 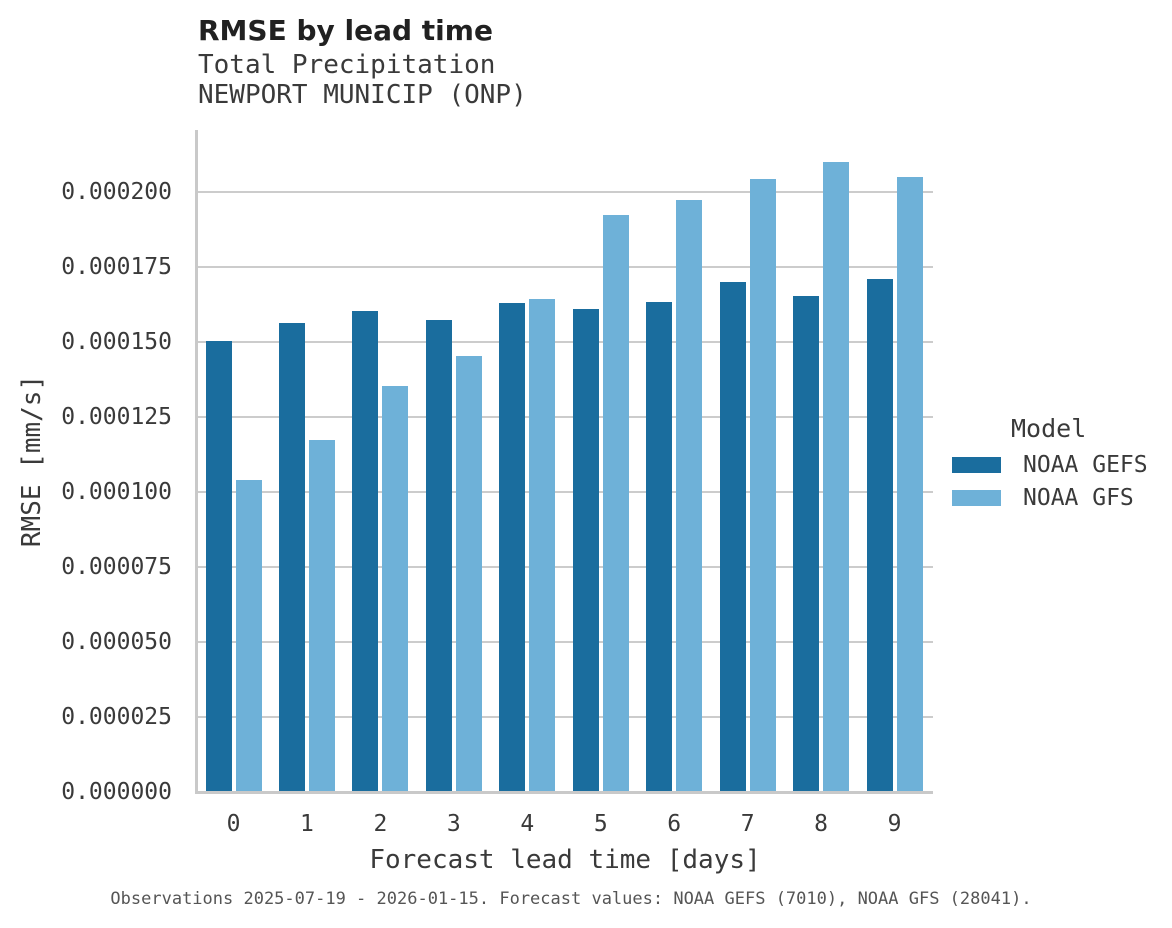 I want to click on gridline-0.000150, so click(x=565, y=342).